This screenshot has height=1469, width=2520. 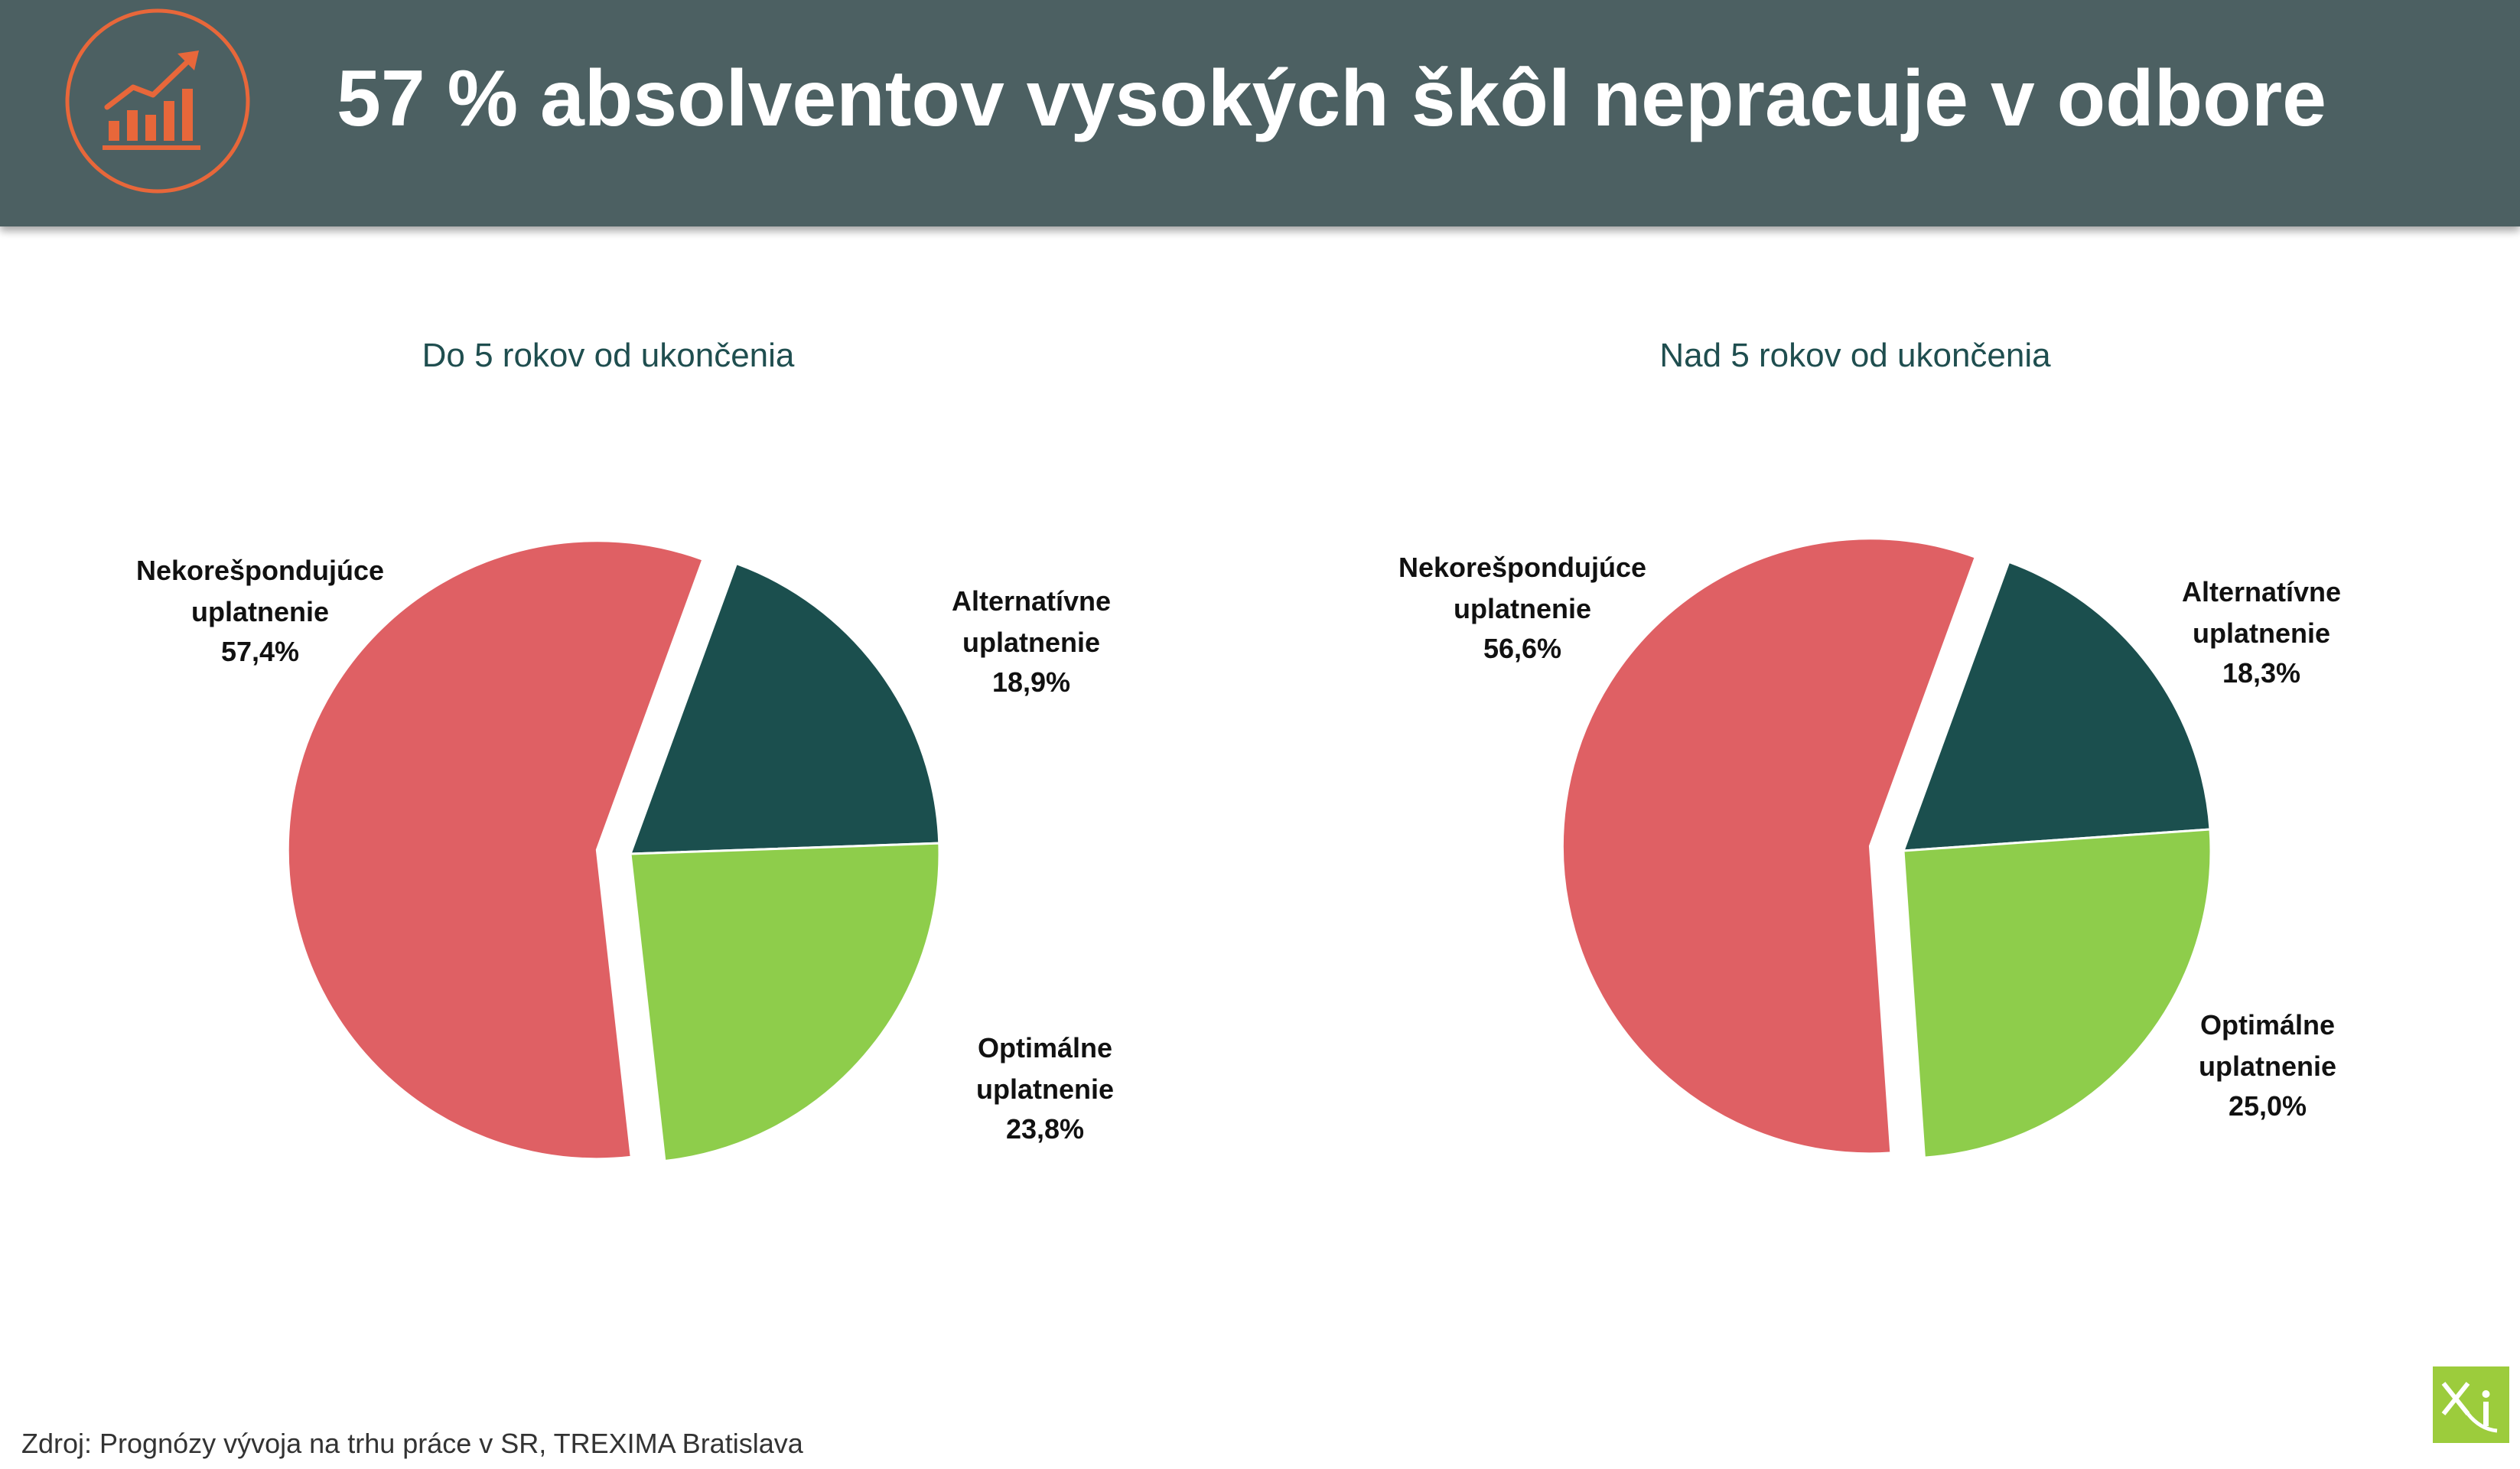 I want to click on chart-title: Nad 5 rokov od ukončenia, so click(x=1855, y=356).